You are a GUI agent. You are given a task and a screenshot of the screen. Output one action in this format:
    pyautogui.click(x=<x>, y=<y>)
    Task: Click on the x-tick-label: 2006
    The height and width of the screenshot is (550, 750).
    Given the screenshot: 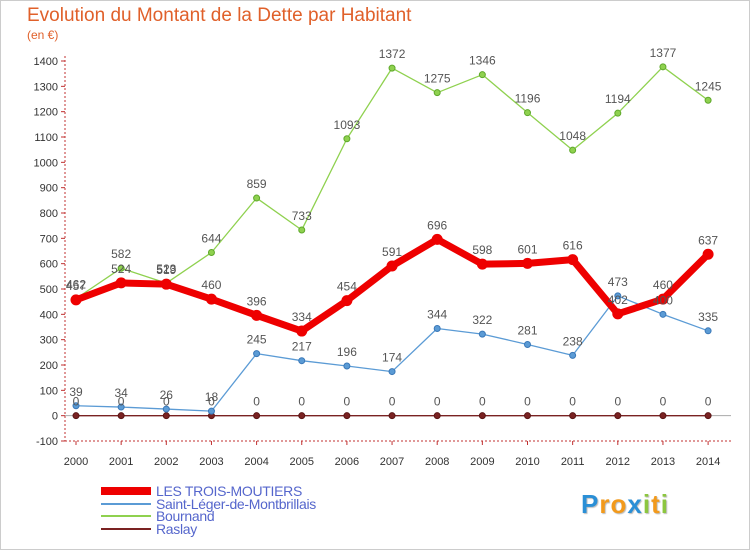 What is the action you would take?
    pyautogui.click(x=347, y=462)
    